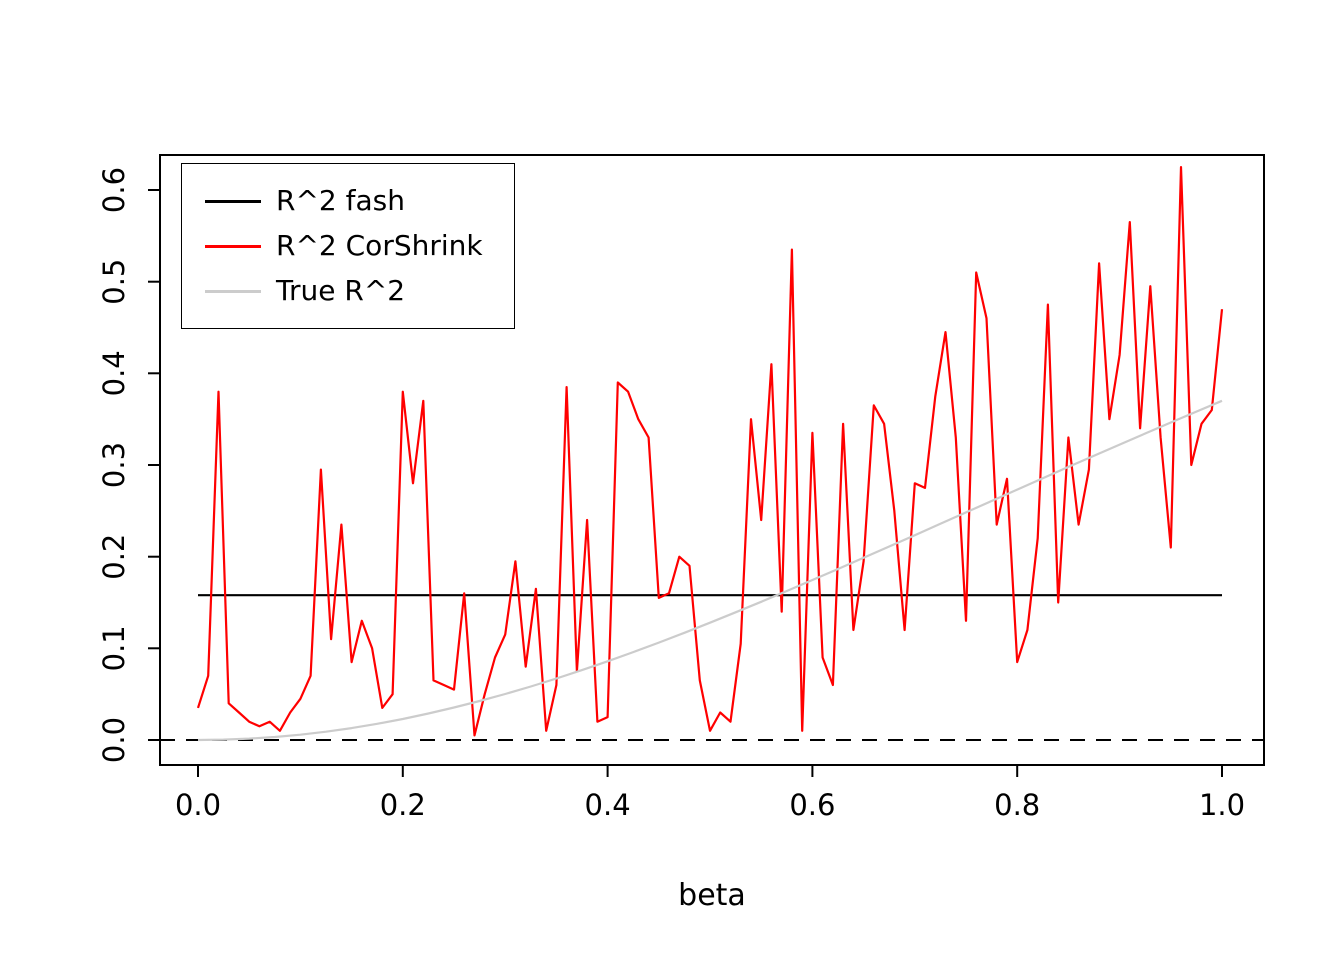 The height and width of the screenshot is (960, 1344). Describe the element at coordinates (114, 465) in the screenshot. I see `y-tick-label: 0.3` at that location.